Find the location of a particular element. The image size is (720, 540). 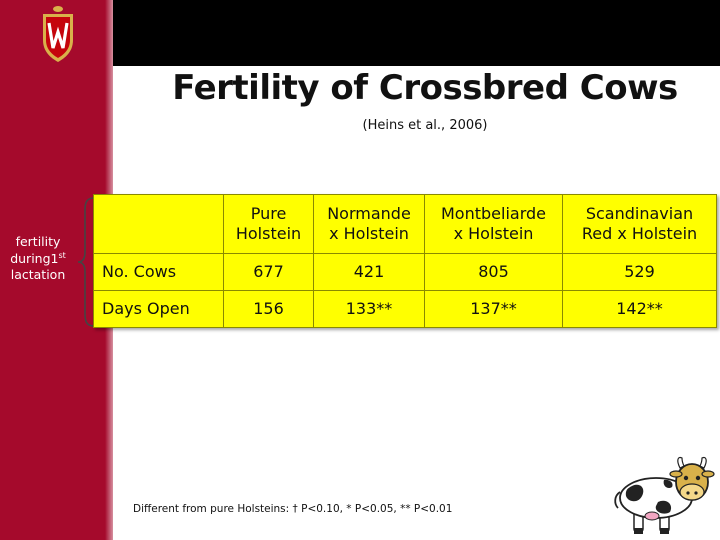

top-bar is located at coordinates (360, 33).